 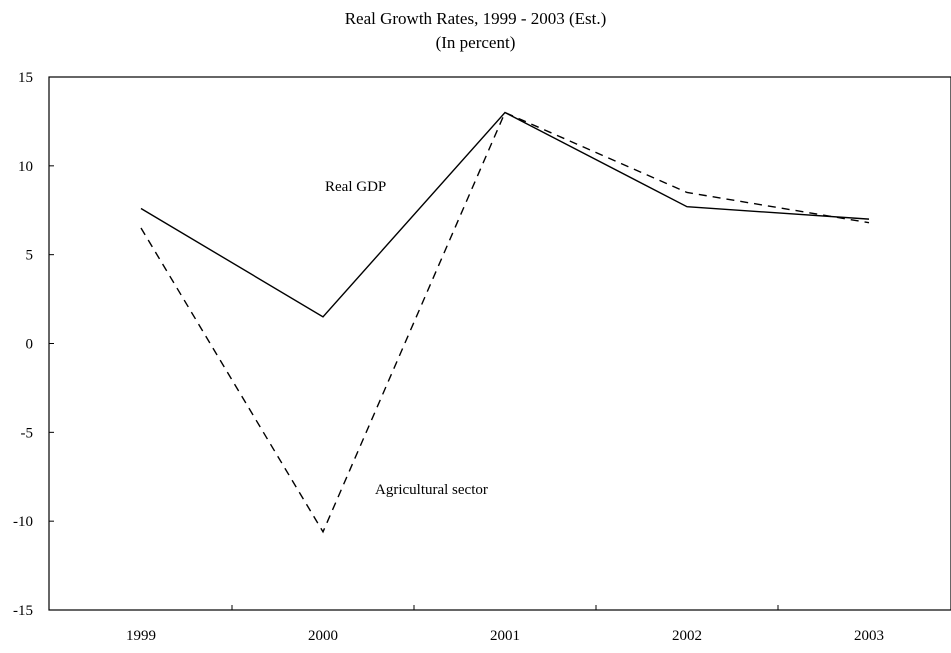 I want to click on x-tick-label: 1999, so click(x=141, y=636).